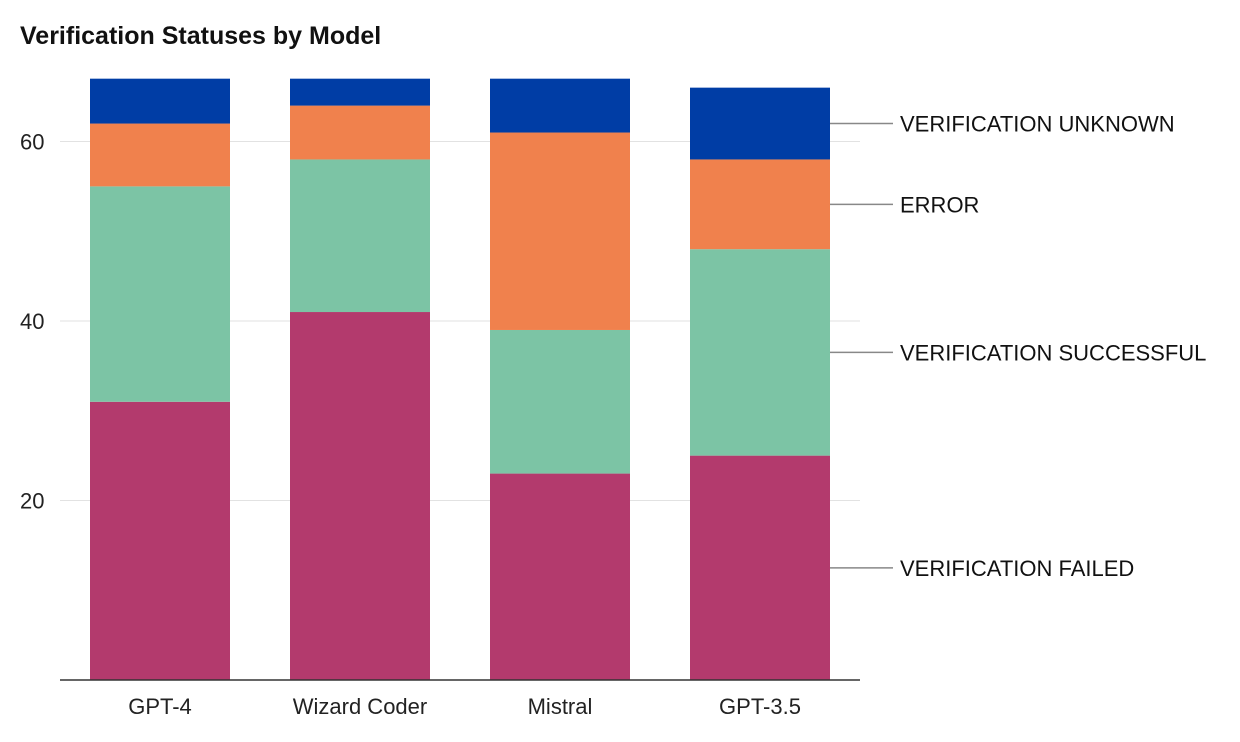 This screenshot has width=1240, height=742. What do you see at coordinates (760, 706) in the screenshot?
I see `x-tick-label: GPT-3.5` at bounding box center [760, 706].